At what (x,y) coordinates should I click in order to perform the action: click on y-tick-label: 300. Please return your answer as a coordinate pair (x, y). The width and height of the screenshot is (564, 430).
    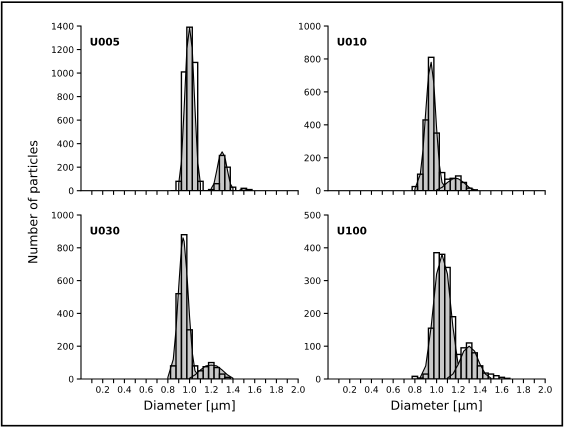
    Looking at the image, I should click on (312, 280).